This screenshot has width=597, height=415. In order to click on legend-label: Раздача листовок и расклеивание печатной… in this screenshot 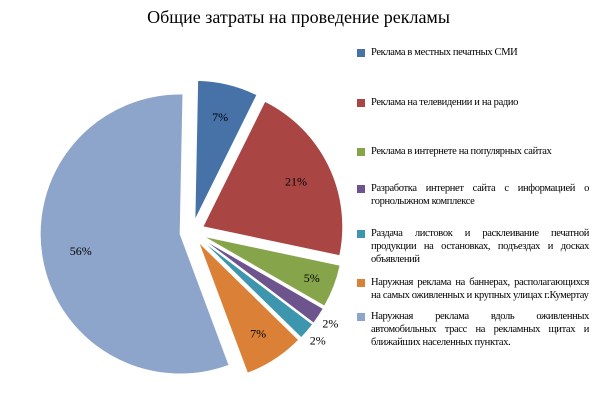, I will do `click(480, 246)`.